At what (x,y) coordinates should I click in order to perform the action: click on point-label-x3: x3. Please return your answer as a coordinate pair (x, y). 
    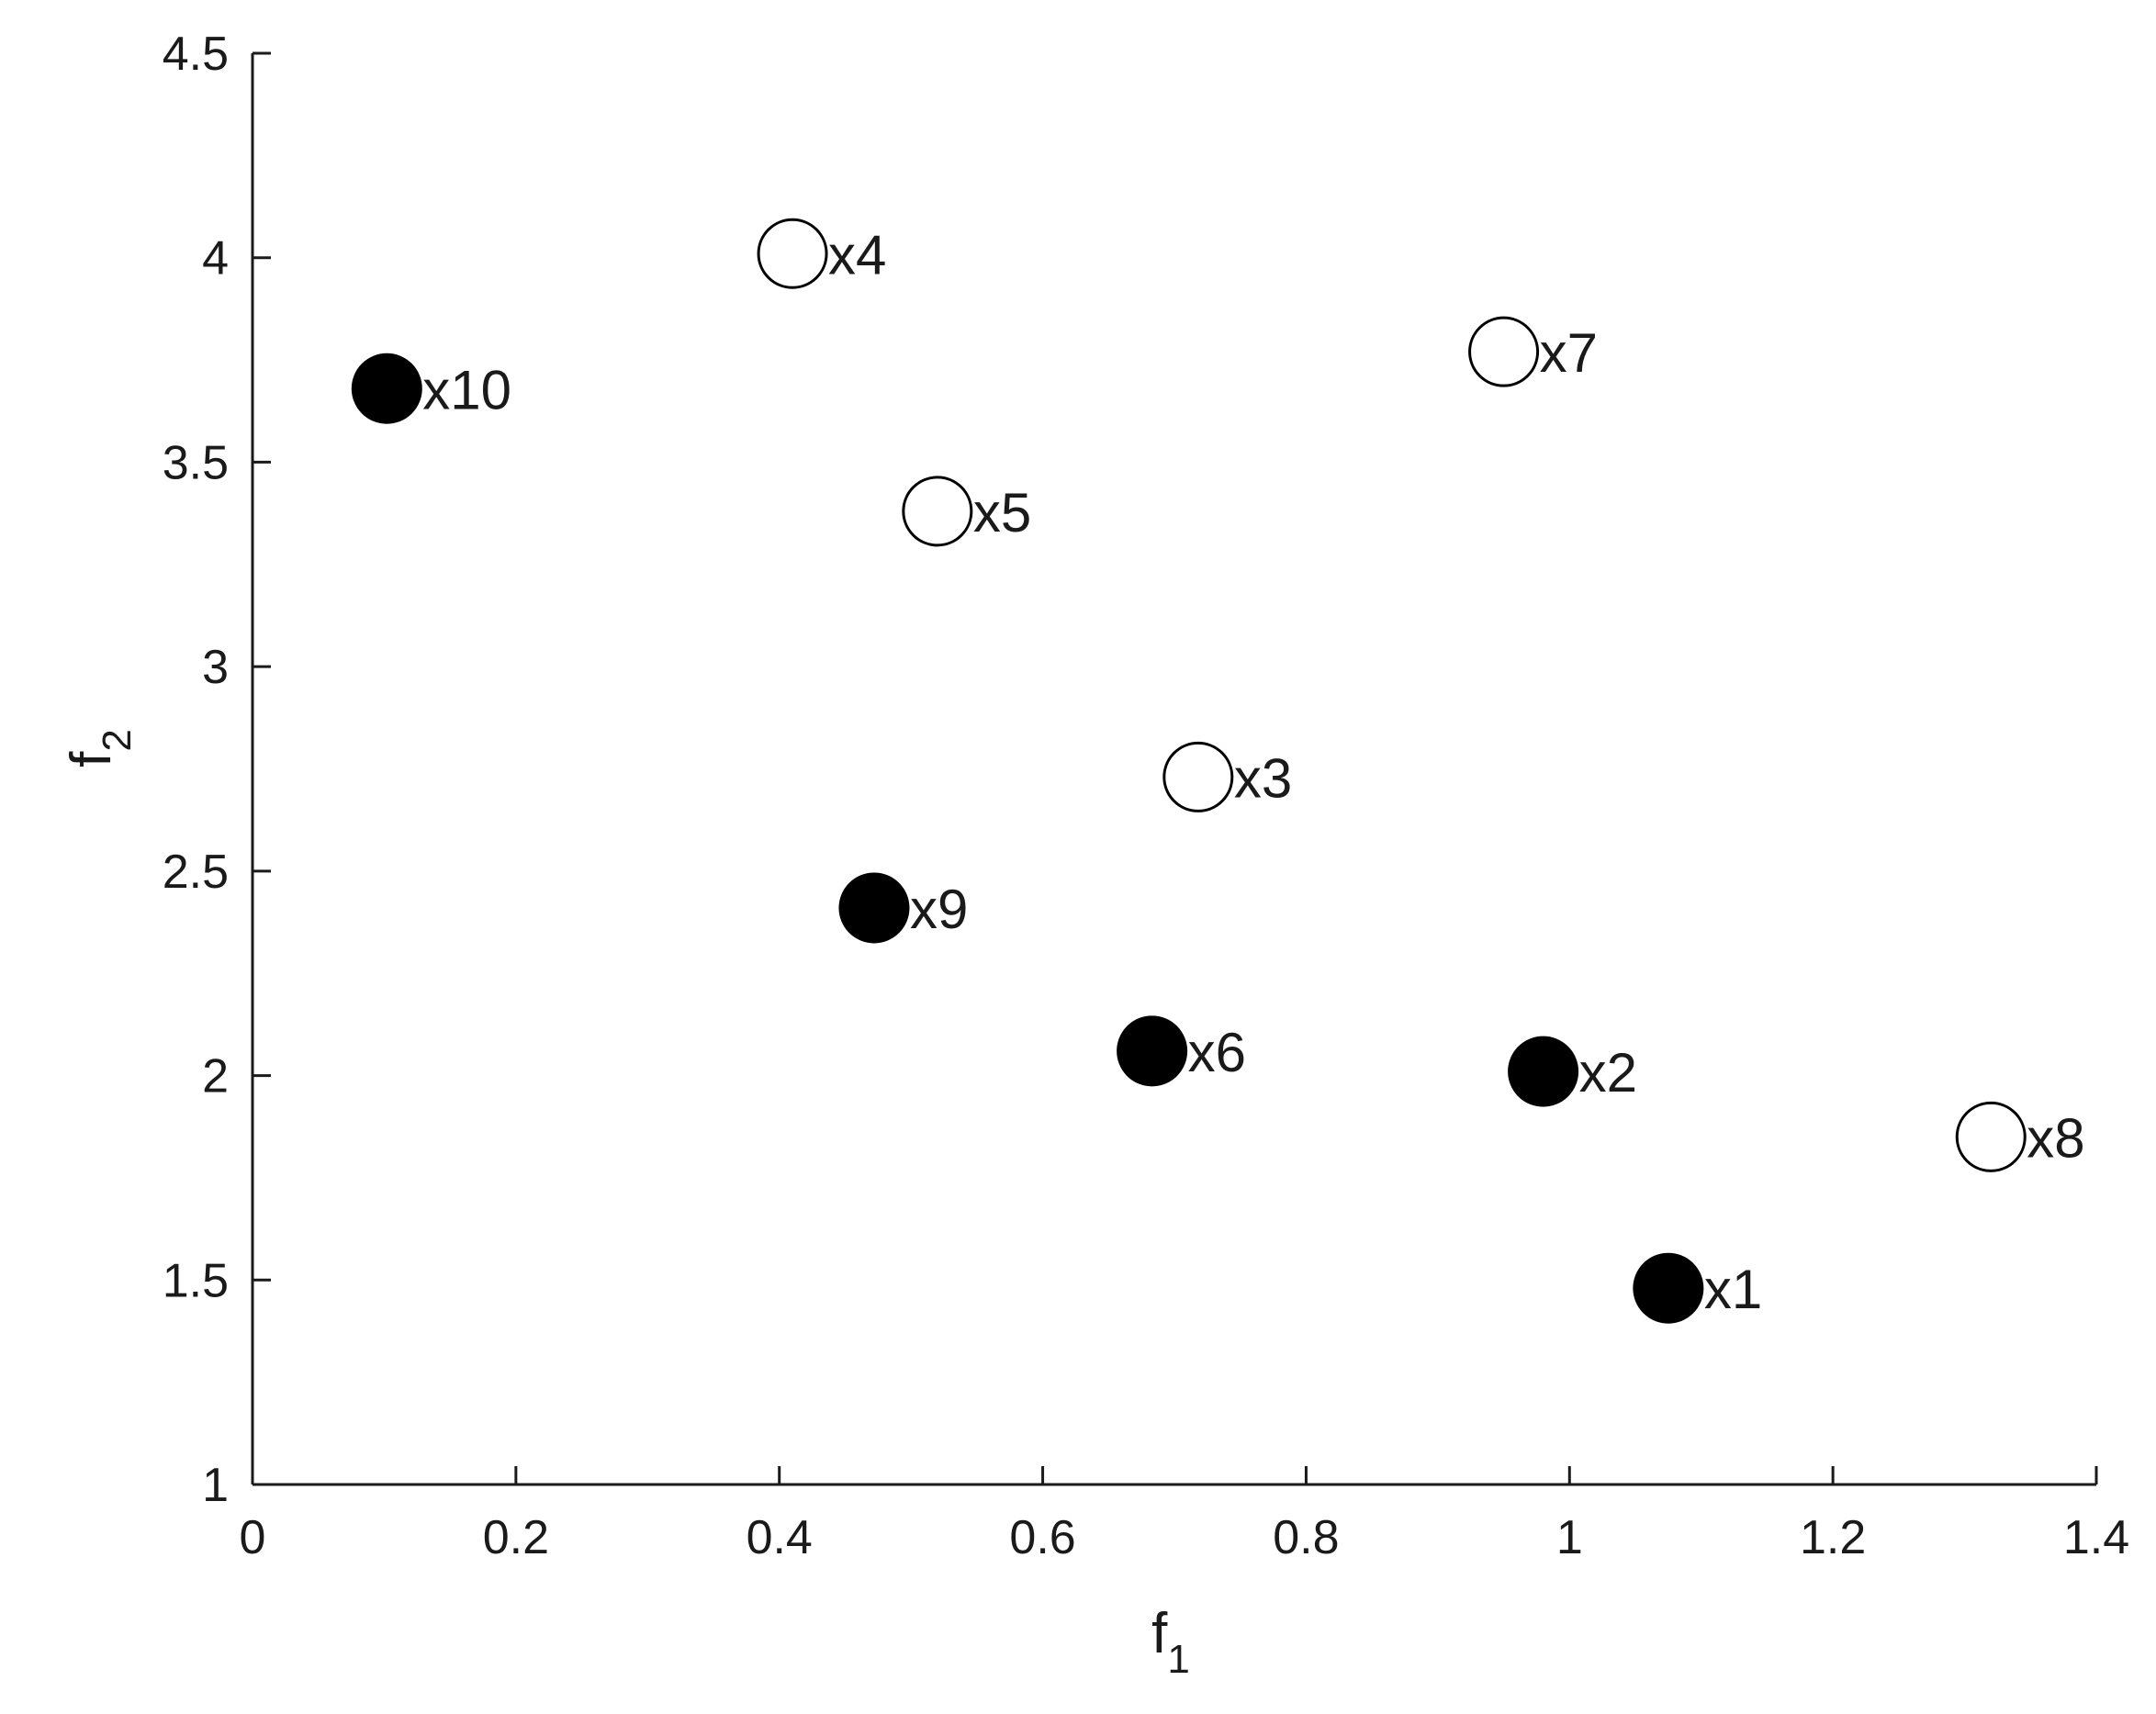
    Looking at the image, I should click on (1263, 778).